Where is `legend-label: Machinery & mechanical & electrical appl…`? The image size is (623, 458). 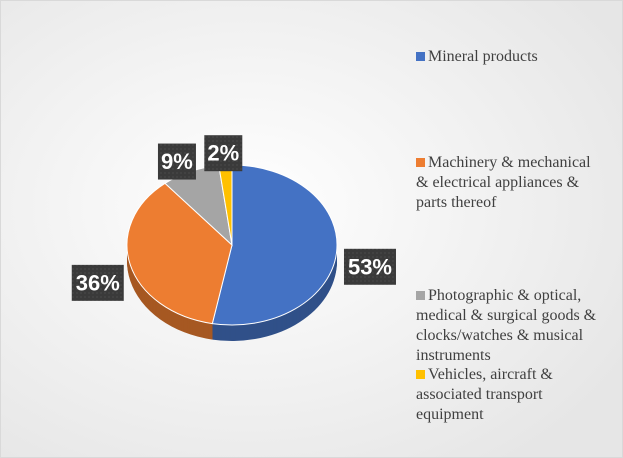 legend-label: Machinery & mechanical & electrical appl… is located at coordinates (503, 182).